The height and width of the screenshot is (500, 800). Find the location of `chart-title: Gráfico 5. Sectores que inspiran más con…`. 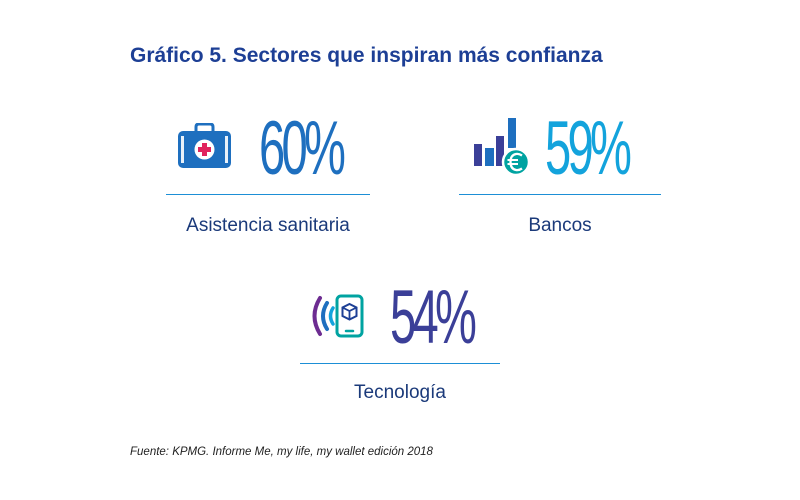

chart-title: Gráfico 5. Sectores que inspiran más con… is located at coordinates (366, 55).